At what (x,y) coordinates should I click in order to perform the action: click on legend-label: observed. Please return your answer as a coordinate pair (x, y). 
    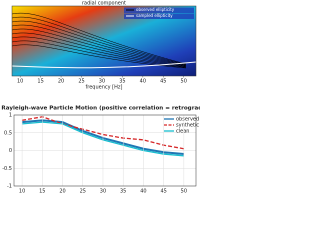
    Looking at the image, I should click on (187, 120).